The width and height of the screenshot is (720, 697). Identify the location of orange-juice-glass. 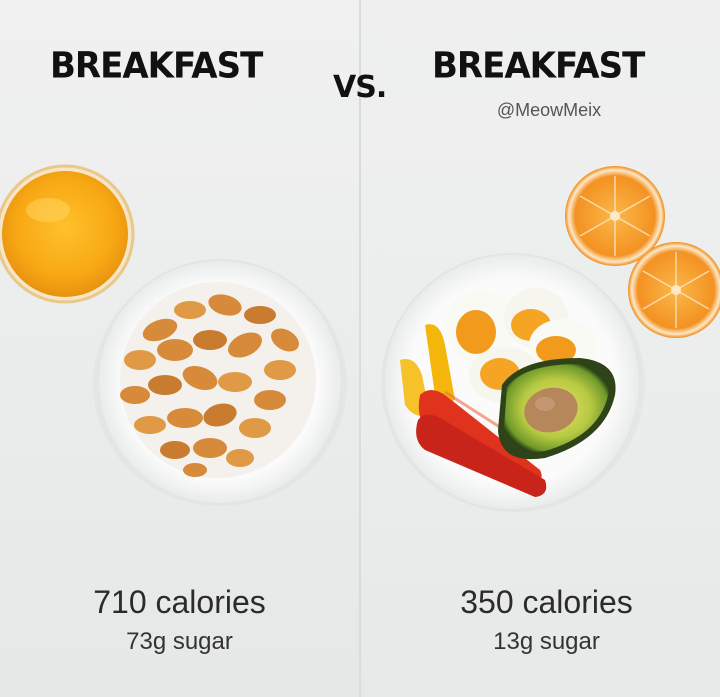
(67, 234).